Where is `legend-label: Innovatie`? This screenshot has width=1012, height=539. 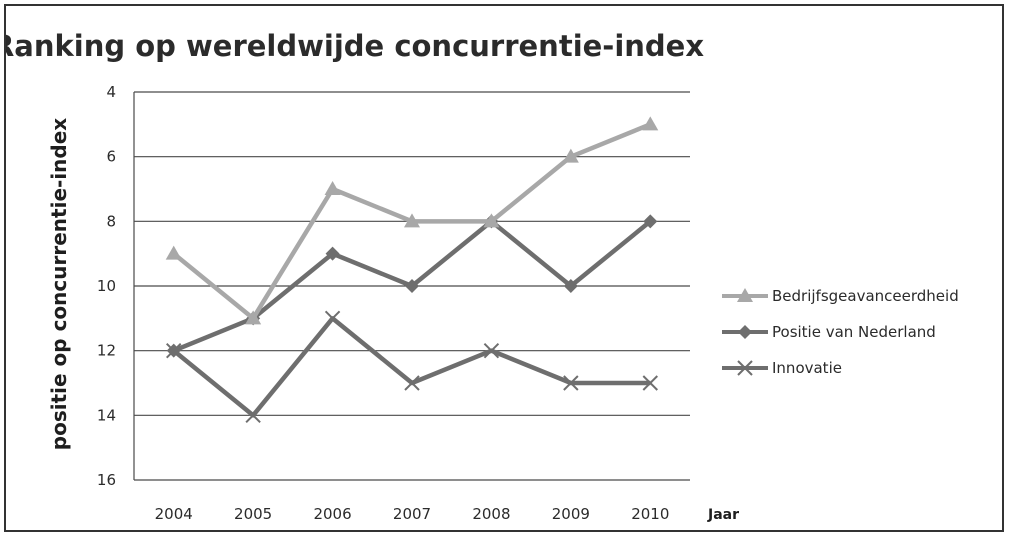 legend-label: Innovatie is located at coordinates (807, 368).